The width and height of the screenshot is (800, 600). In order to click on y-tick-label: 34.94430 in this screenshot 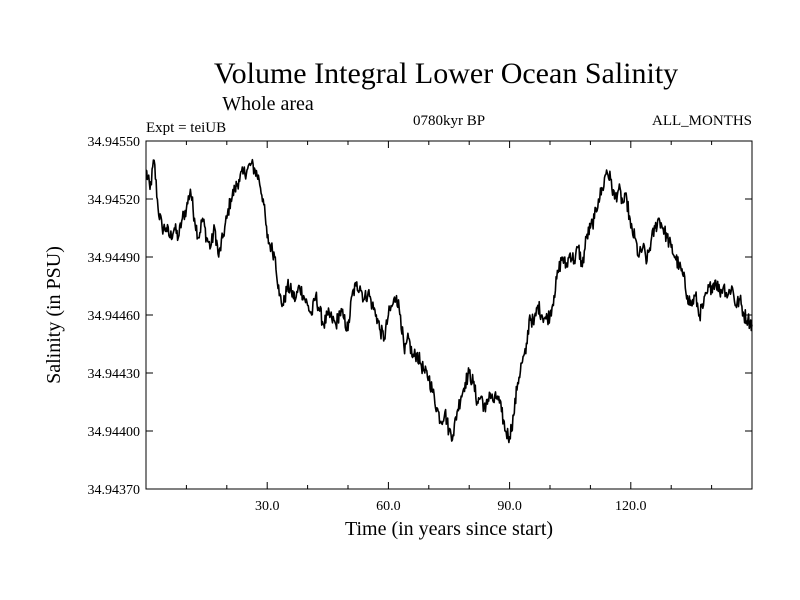, I will do `click(114, 374)`.